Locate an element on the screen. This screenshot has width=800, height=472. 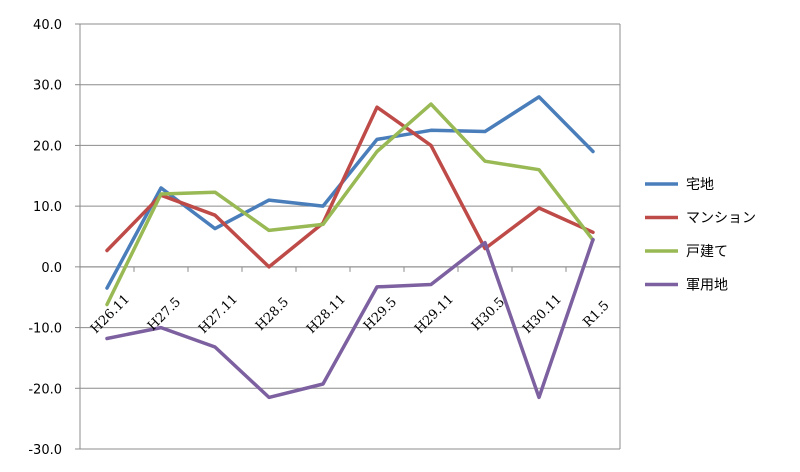
y-tick-labels: 40.0 30.0 20.0 10.0 0.0 -10.0 -20.0 -30.0 is located at coordinates (45, 238).